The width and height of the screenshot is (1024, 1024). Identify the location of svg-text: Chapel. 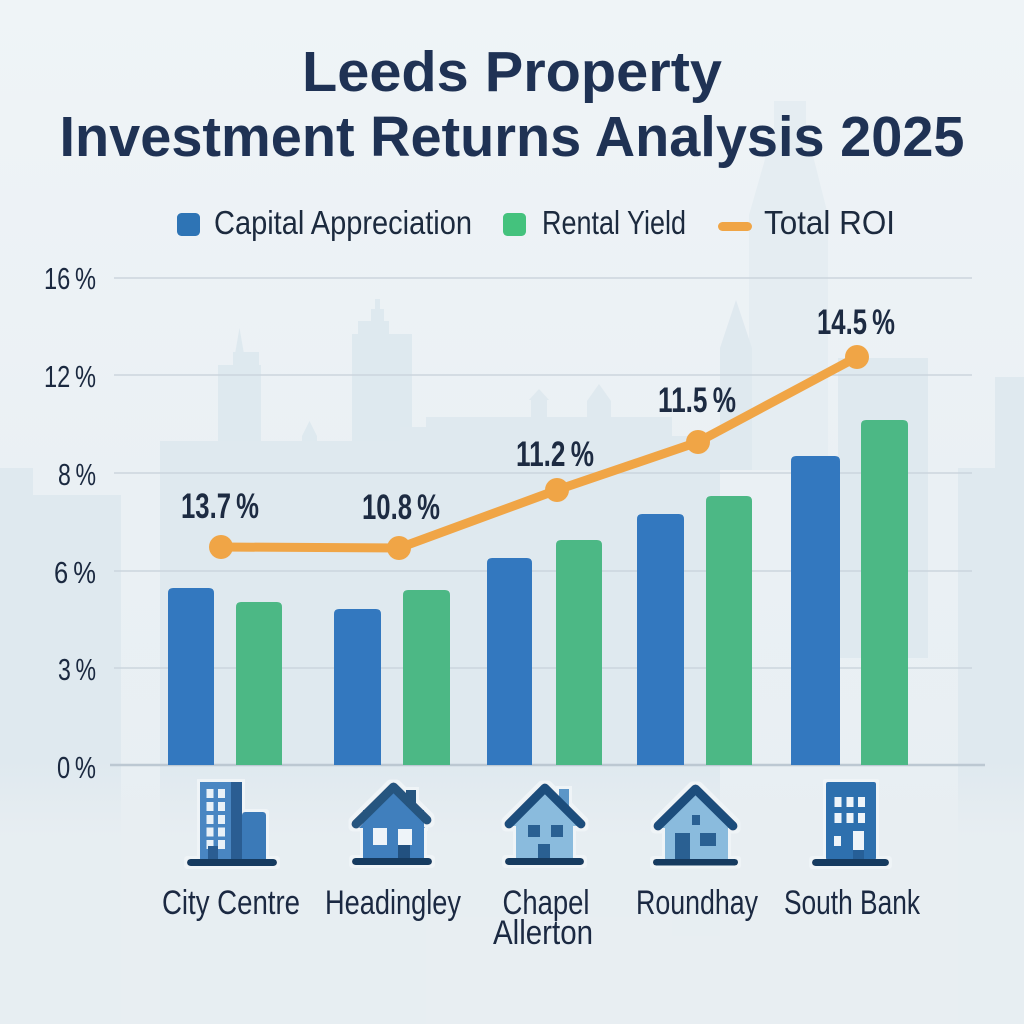
(546, 903).